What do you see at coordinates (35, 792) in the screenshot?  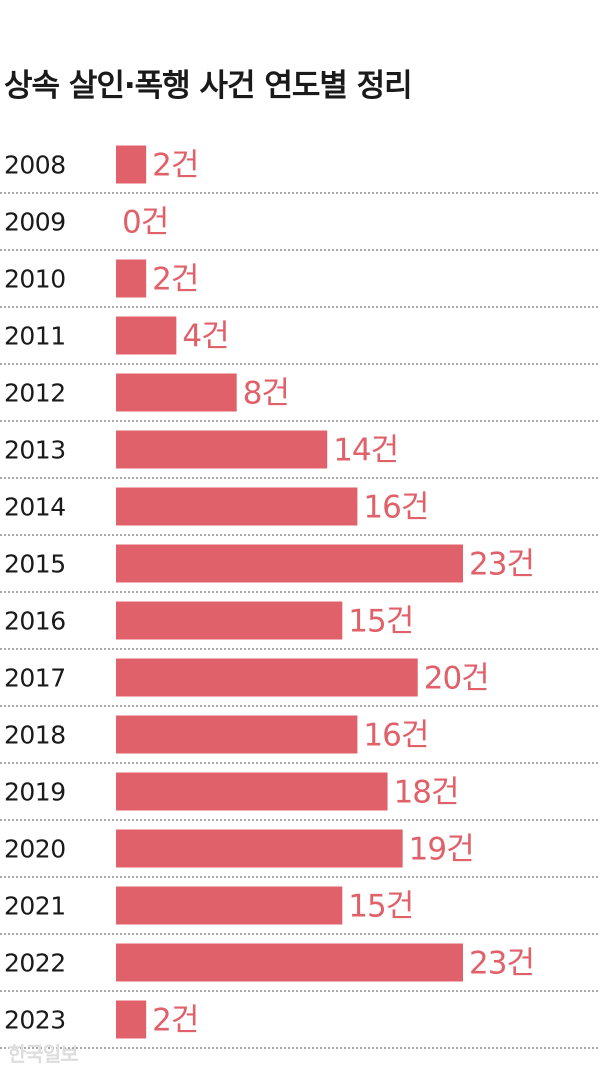 I see `year-label-2019: 2019` at bounding box center [35, 792].